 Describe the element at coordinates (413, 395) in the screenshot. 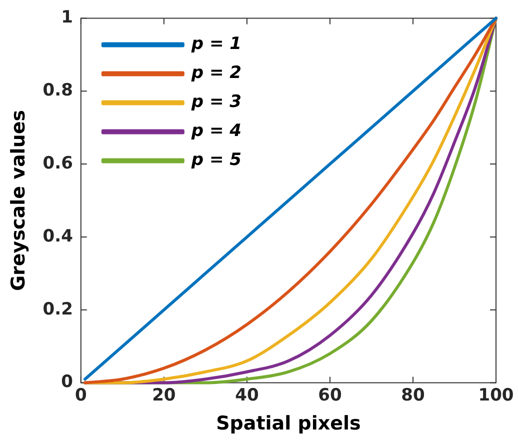

I see `x-tick-label: 80` at that location.